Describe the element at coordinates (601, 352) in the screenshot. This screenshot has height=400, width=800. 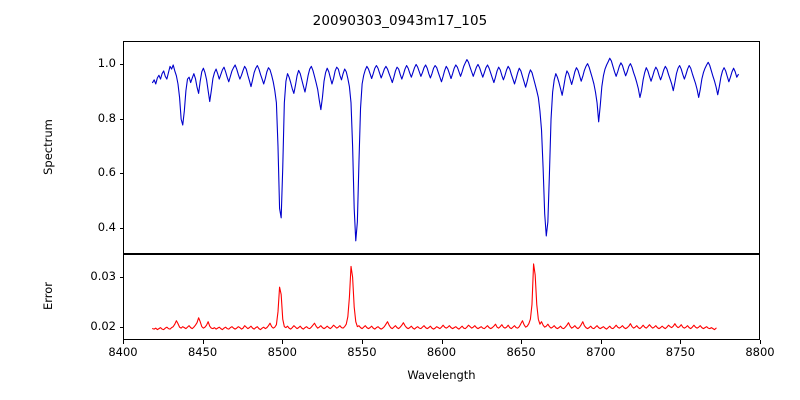
I see `x-tick-label: 8700` at that location.